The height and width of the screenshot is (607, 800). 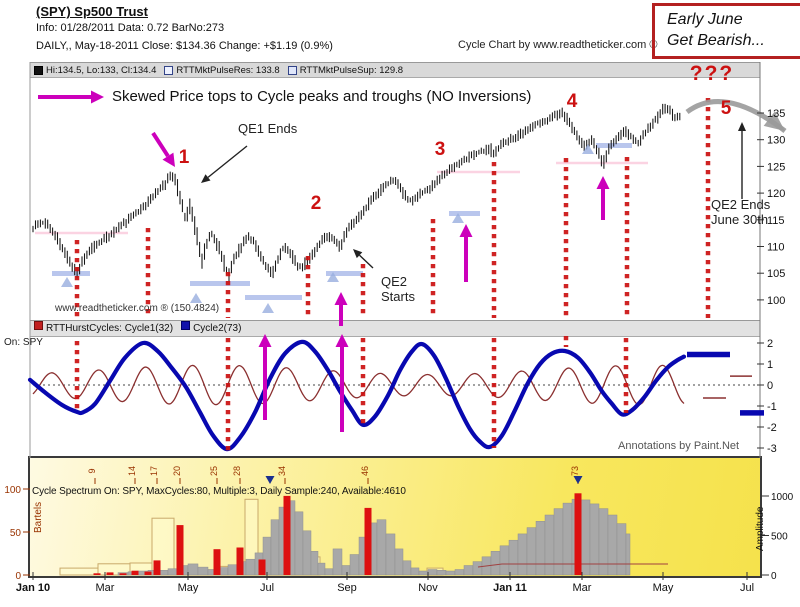 I want to click on qe2-starts-label: QE2 Starts, so click(x=398, y=289).